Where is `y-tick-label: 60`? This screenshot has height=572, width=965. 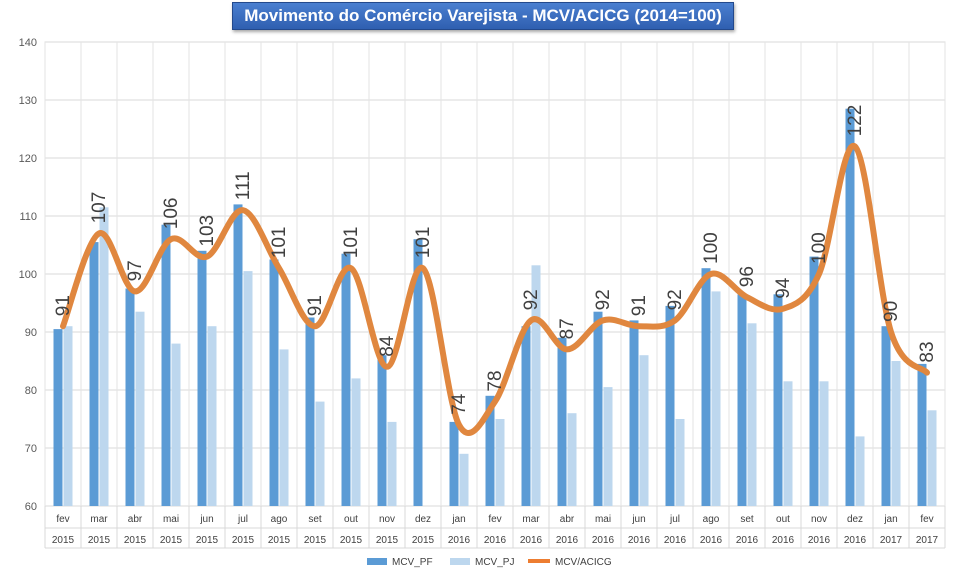 y-tick-label: 60 is located at coordinates (31, 507).